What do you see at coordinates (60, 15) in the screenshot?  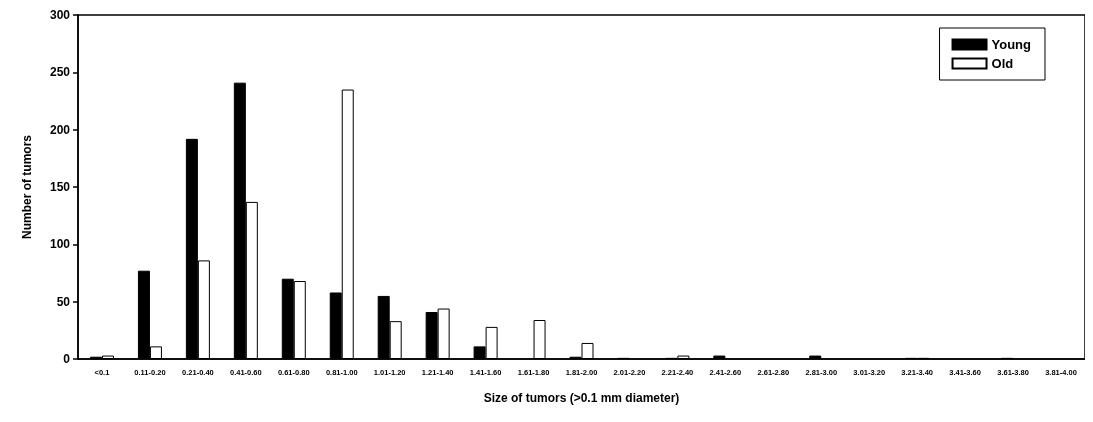 I see `y-tick-label: 300` at bounding box center [60, 15].